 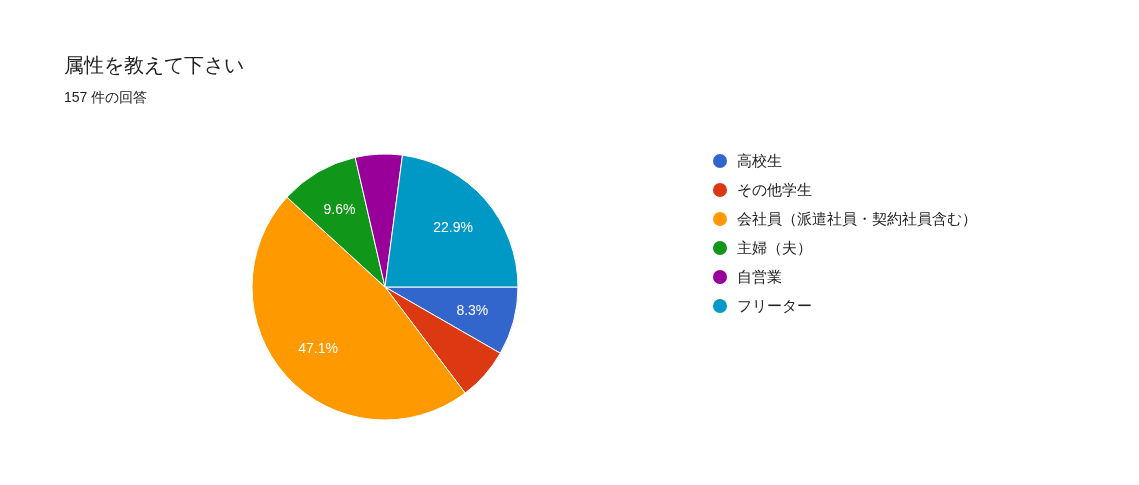 I want to click on title: 属性を教えて下さい, so click(x=154, y=65).